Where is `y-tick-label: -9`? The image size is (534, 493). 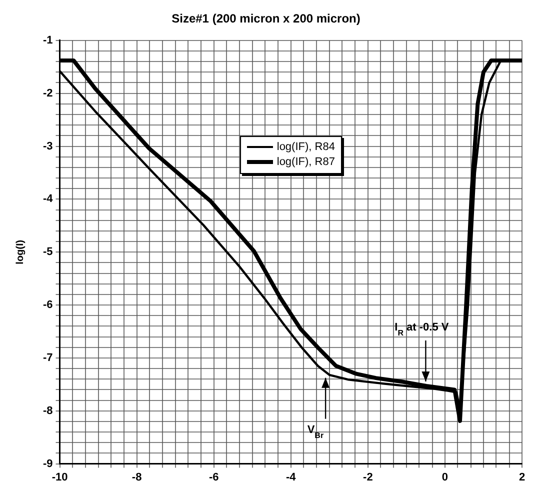 y-tick-label: -9 is located at coordinates (48, 464).